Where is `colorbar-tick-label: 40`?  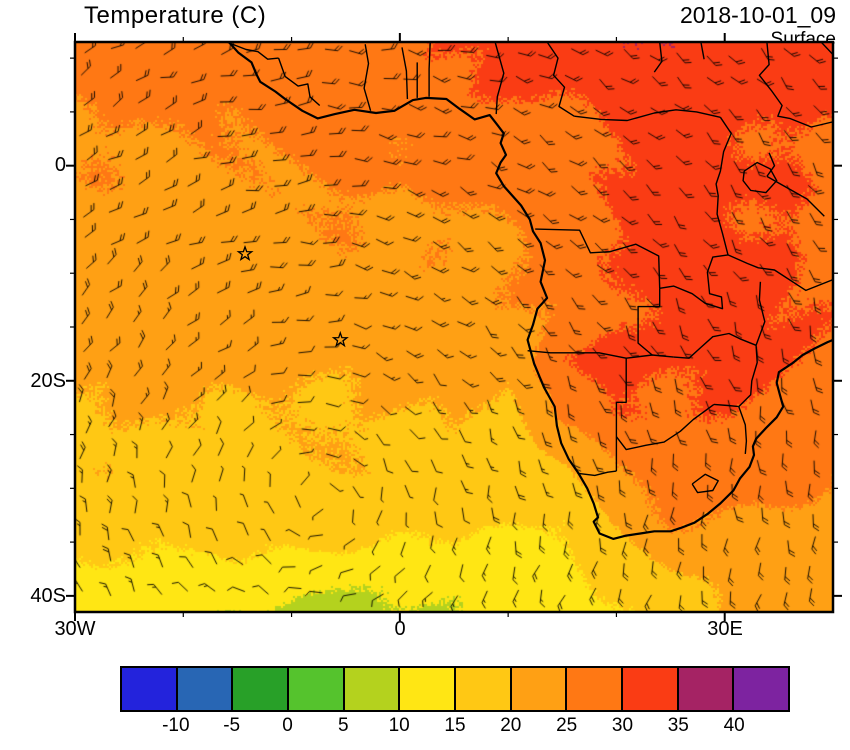
colorbar-tick-label: 40 is located at coordinates (734, 725).